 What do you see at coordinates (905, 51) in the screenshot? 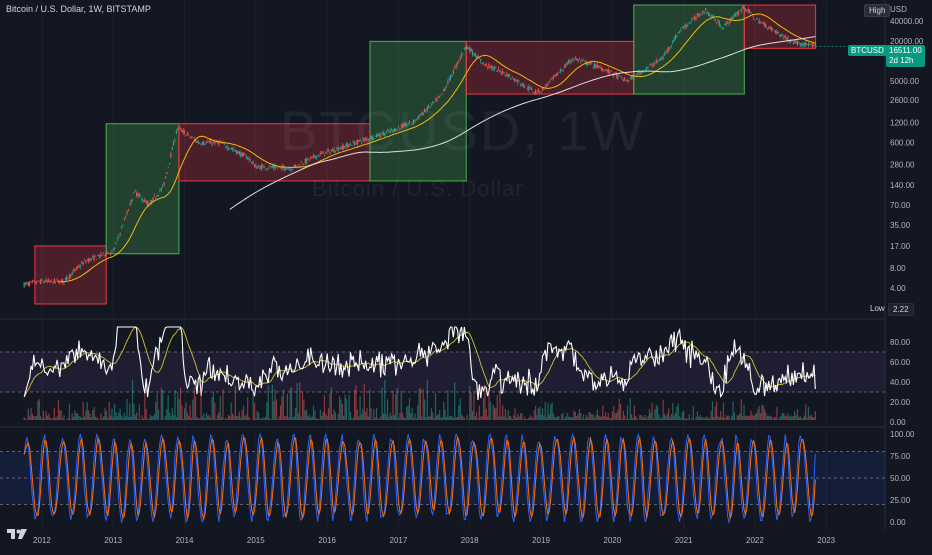
I see `last-price-value: 16511.00` at bounding box center [905, 51].